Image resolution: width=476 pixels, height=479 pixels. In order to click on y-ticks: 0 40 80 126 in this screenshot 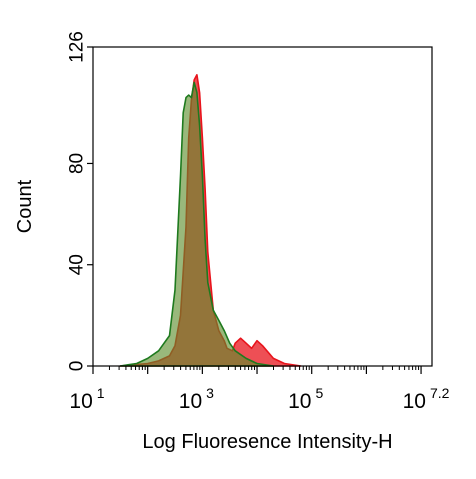, I will do `click(80, 201)`.